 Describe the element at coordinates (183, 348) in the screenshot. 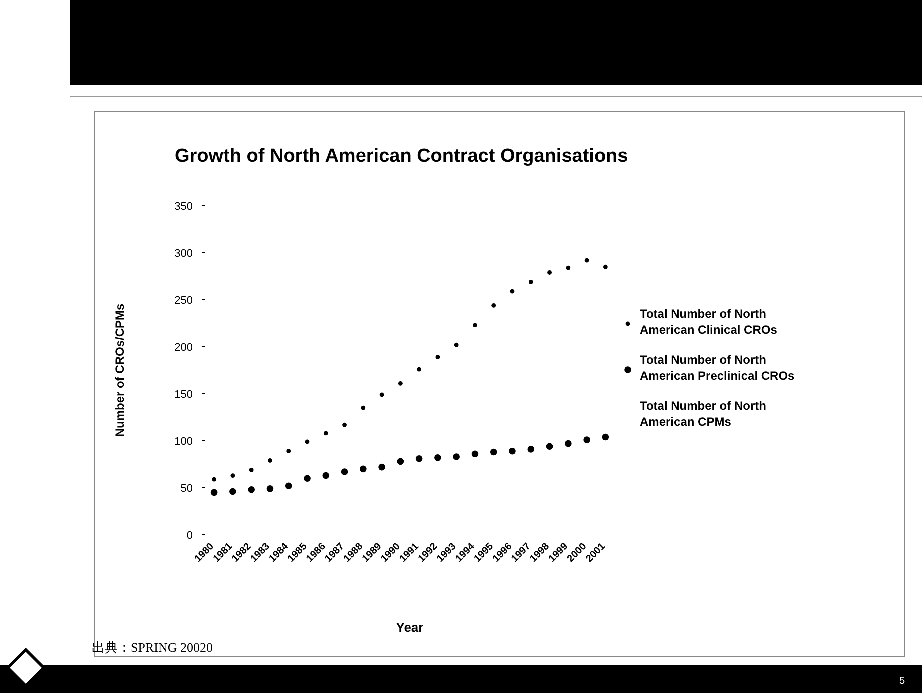

I see `y-tick-label: 200` at that location.